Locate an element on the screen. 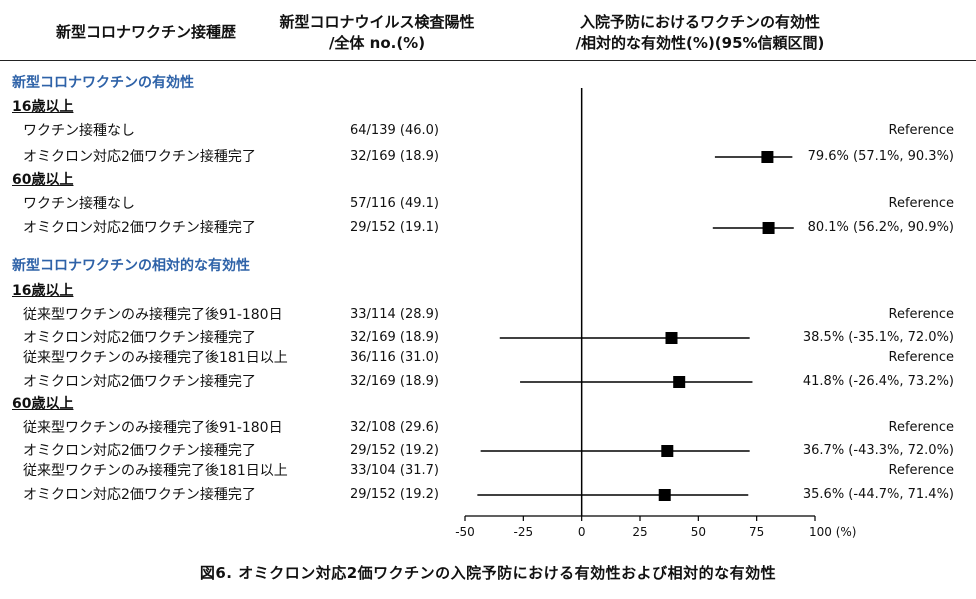  effect-estimate-text: 38.5% (-35.1%, 72.0%) is located at coordinates (878, 337).